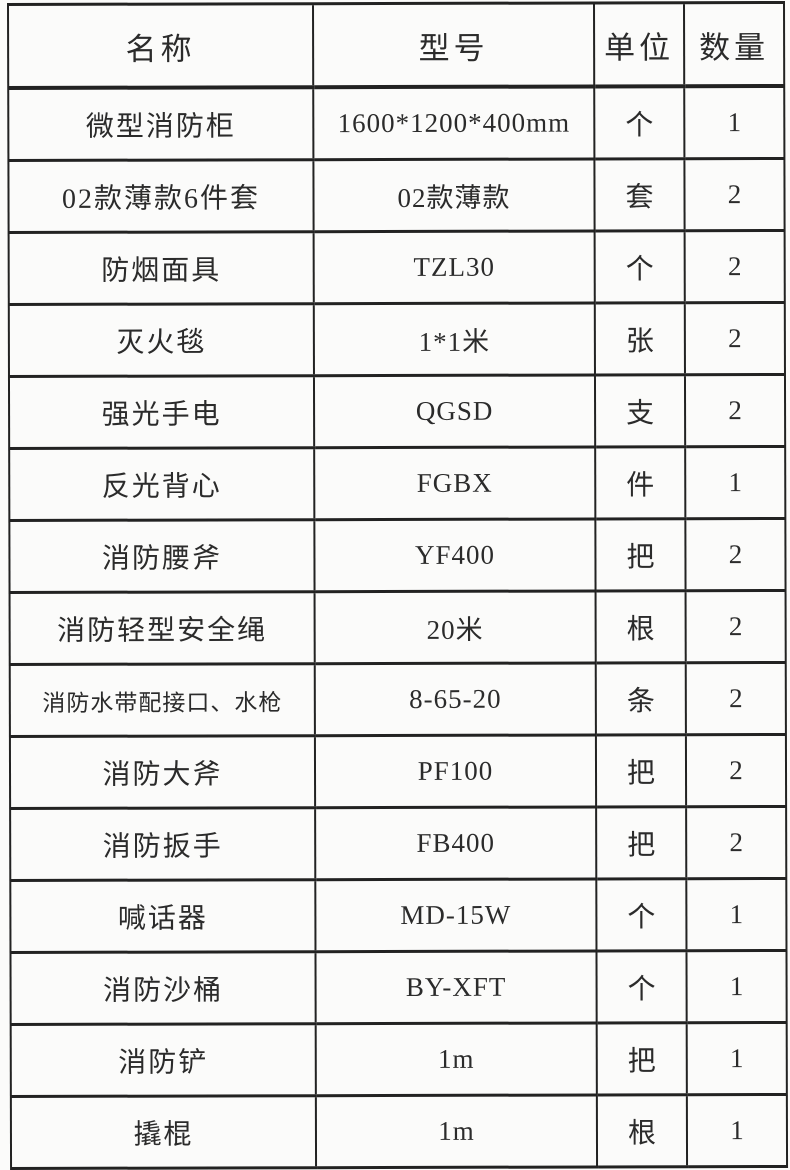  Describe the element at coordinates (454, 45) in the screenshot. I see `column-header-model: 型号` at that location.